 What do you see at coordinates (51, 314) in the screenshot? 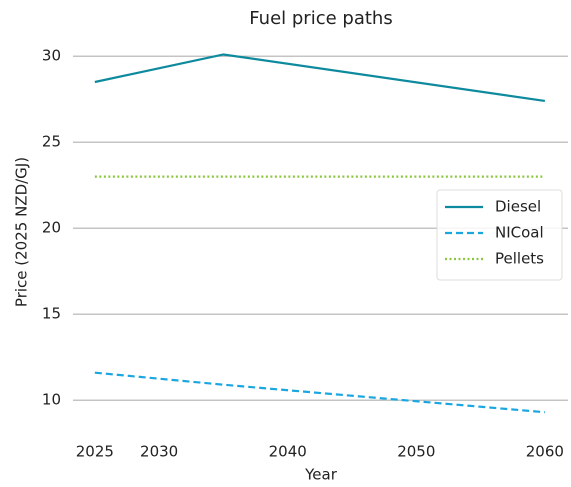
I see `y-tick-label: 15` at bounding box center [51, 314].